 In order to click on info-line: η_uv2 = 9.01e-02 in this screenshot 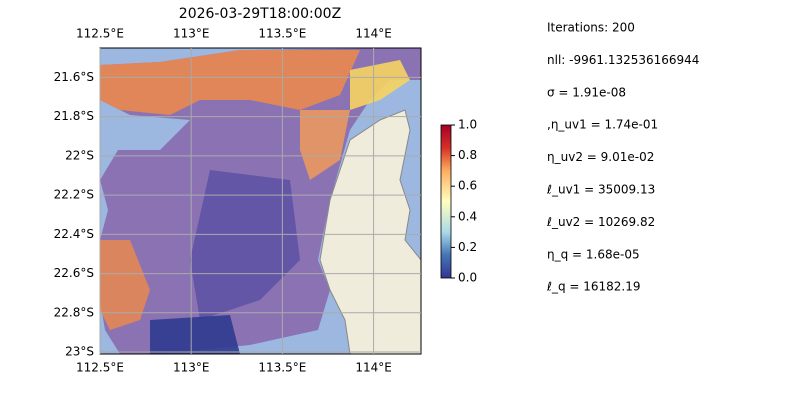, I will do `click(600, 157)`.